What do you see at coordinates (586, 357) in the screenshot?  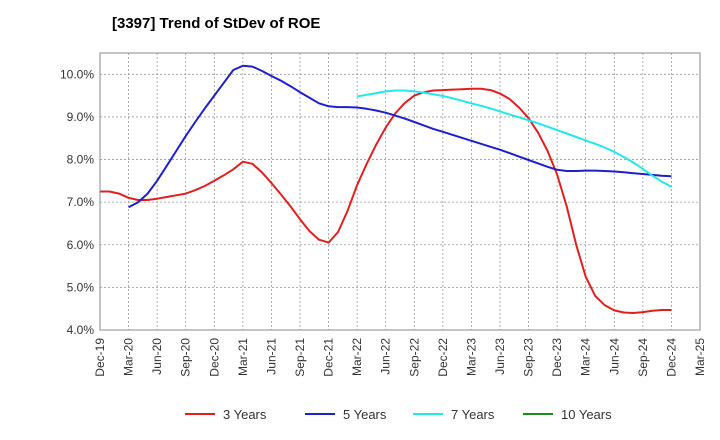 I see `x-tick-label: Mar-24` at bounding box center [586, 357].